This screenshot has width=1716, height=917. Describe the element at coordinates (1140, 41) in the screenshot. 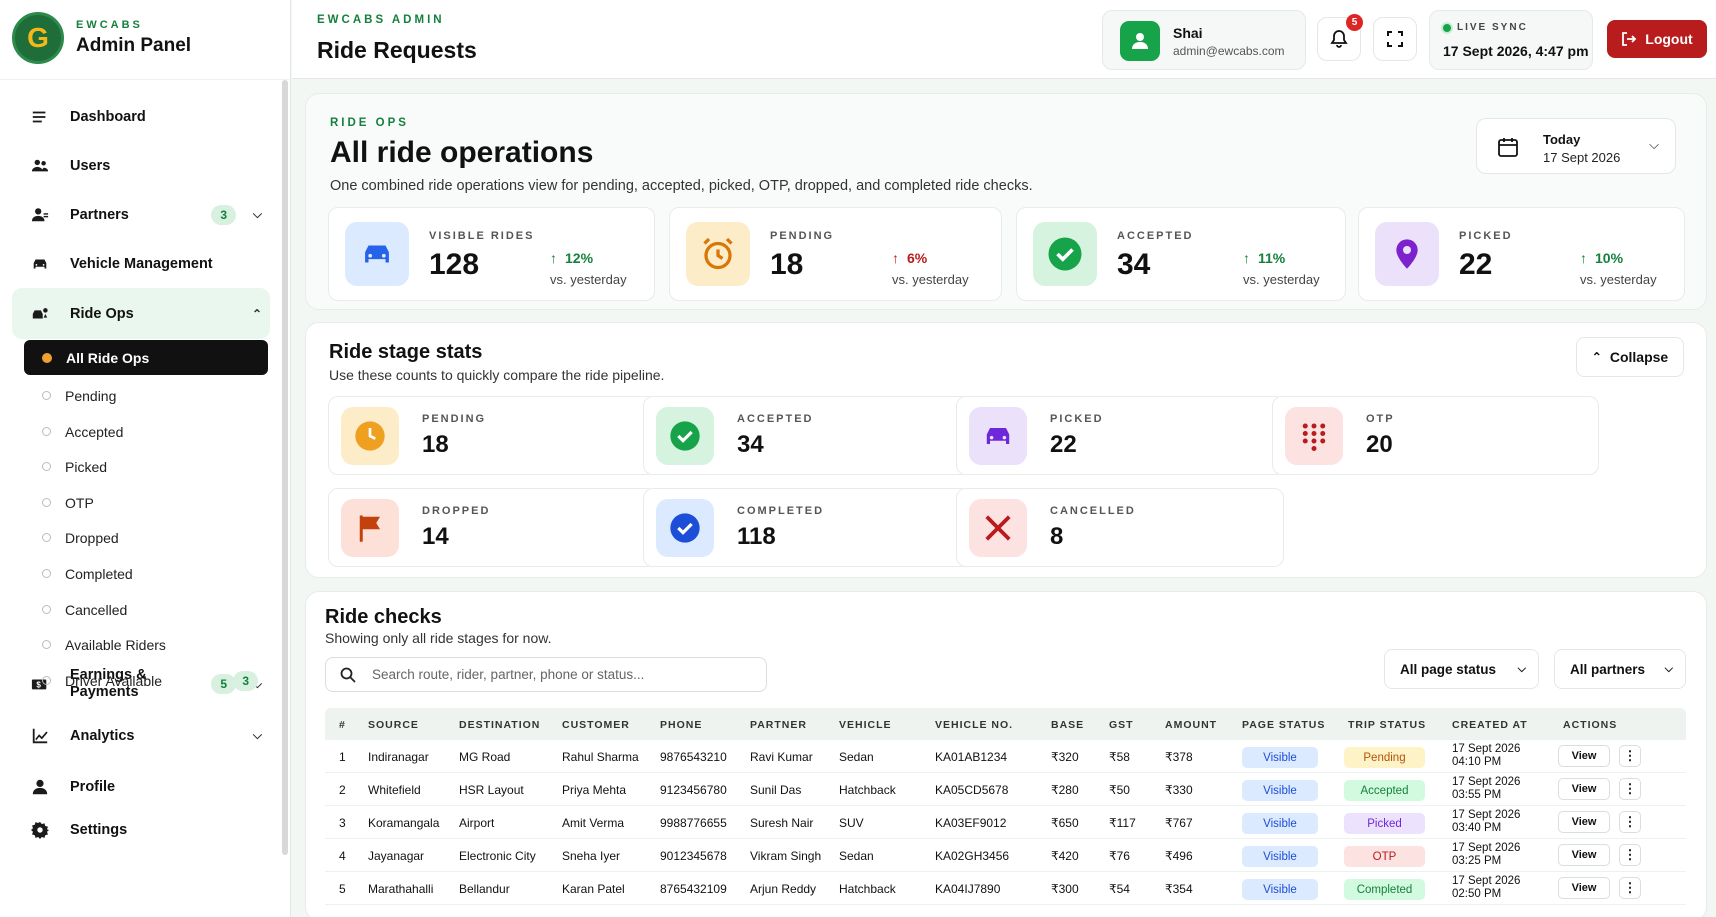

I see `user-icon` at that location.